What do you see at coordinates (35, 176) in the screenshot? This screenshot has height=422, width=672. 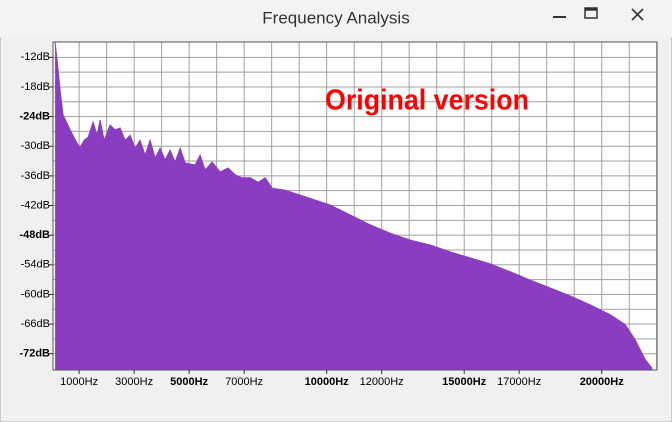 I see `y-tick-label: -36dB` at bounding box center [35, 176].